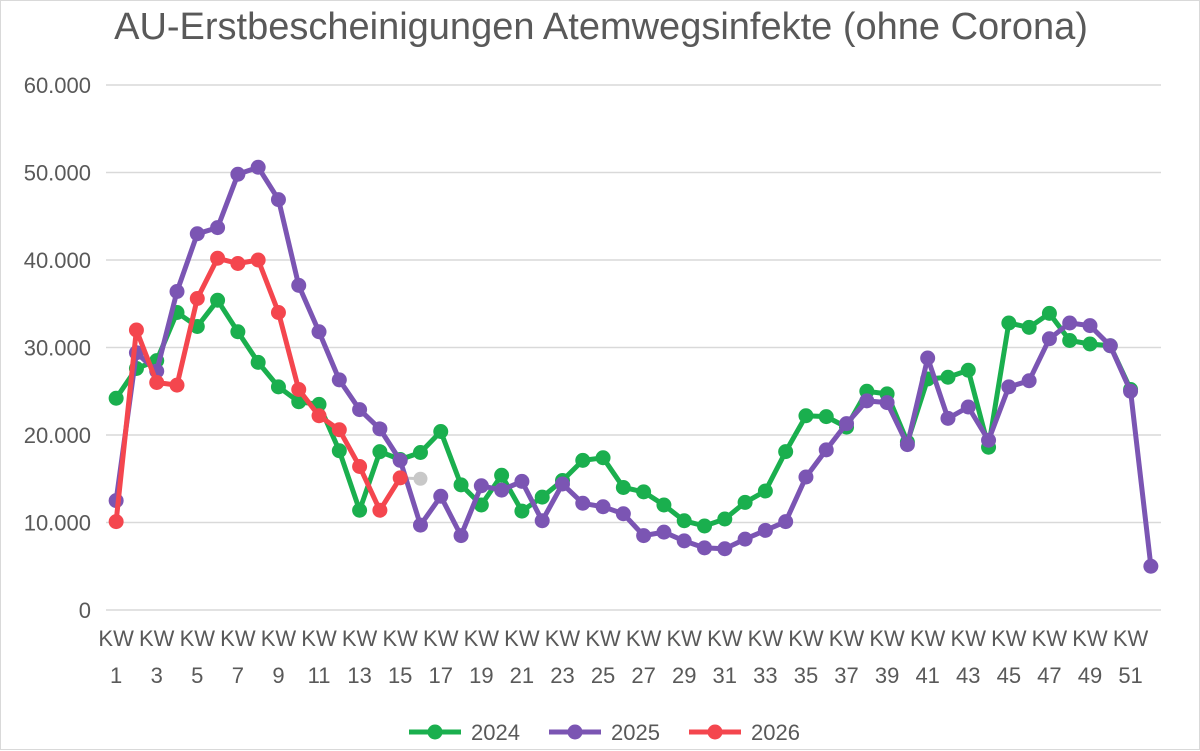 The width and height of the screenshot is (1200, 751). What do you see at coordinates (927, 675) in the screenshot?
I see `x-tick-label-number: 41` at bounding box center [927, 675].